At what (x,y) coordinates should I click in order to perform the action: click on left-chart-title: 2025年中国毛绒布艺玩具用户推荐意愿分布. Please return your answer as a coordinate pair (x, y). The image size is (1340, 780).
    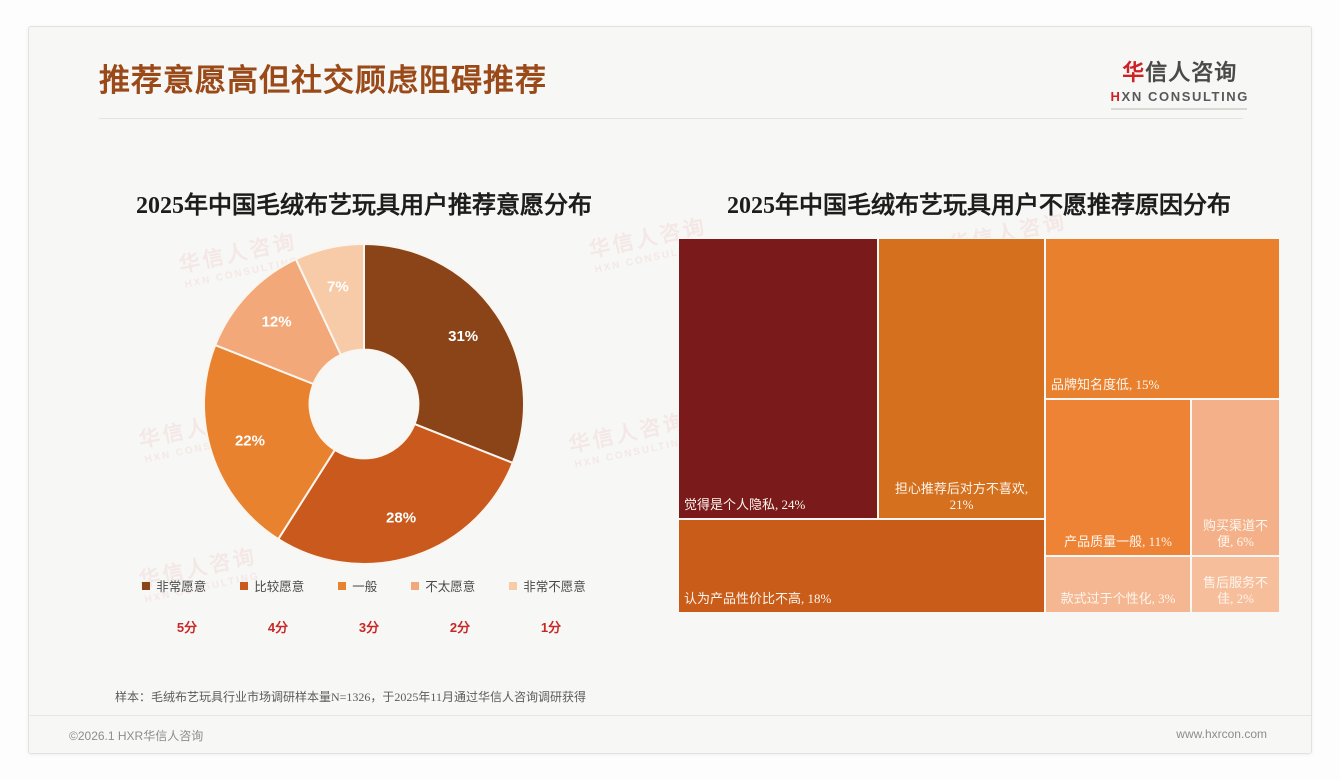
    Looking at the image, I should click on (364, 206).